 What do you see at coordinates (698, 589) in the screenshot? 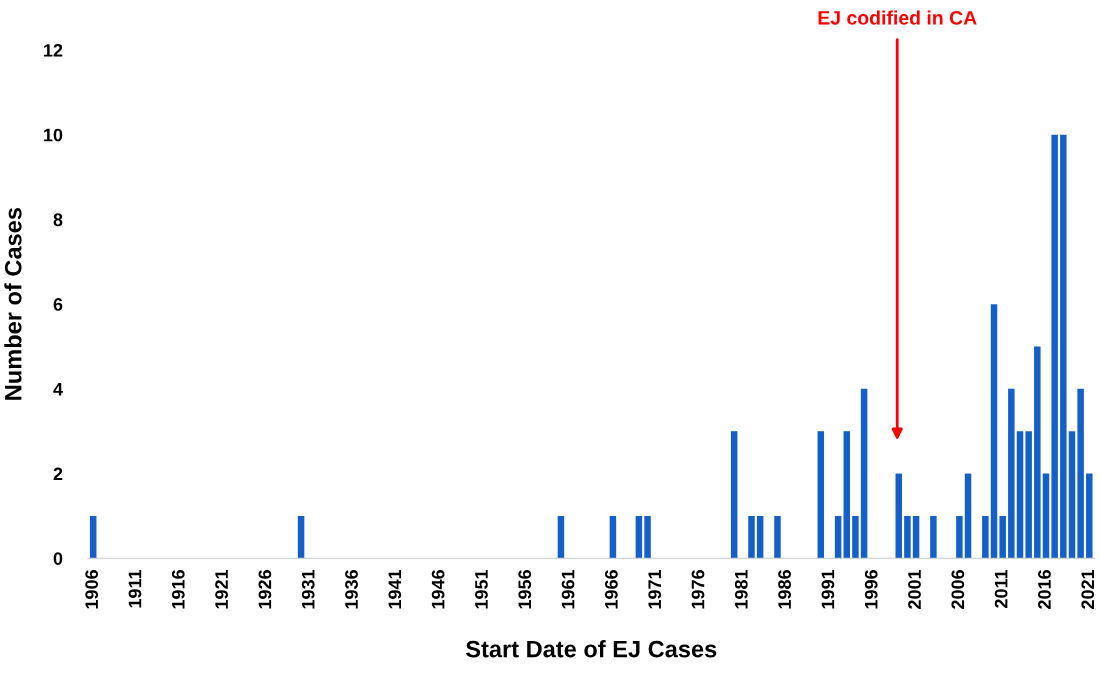
I see `x-tick-label: 1976` at bounding box center [698, 589].